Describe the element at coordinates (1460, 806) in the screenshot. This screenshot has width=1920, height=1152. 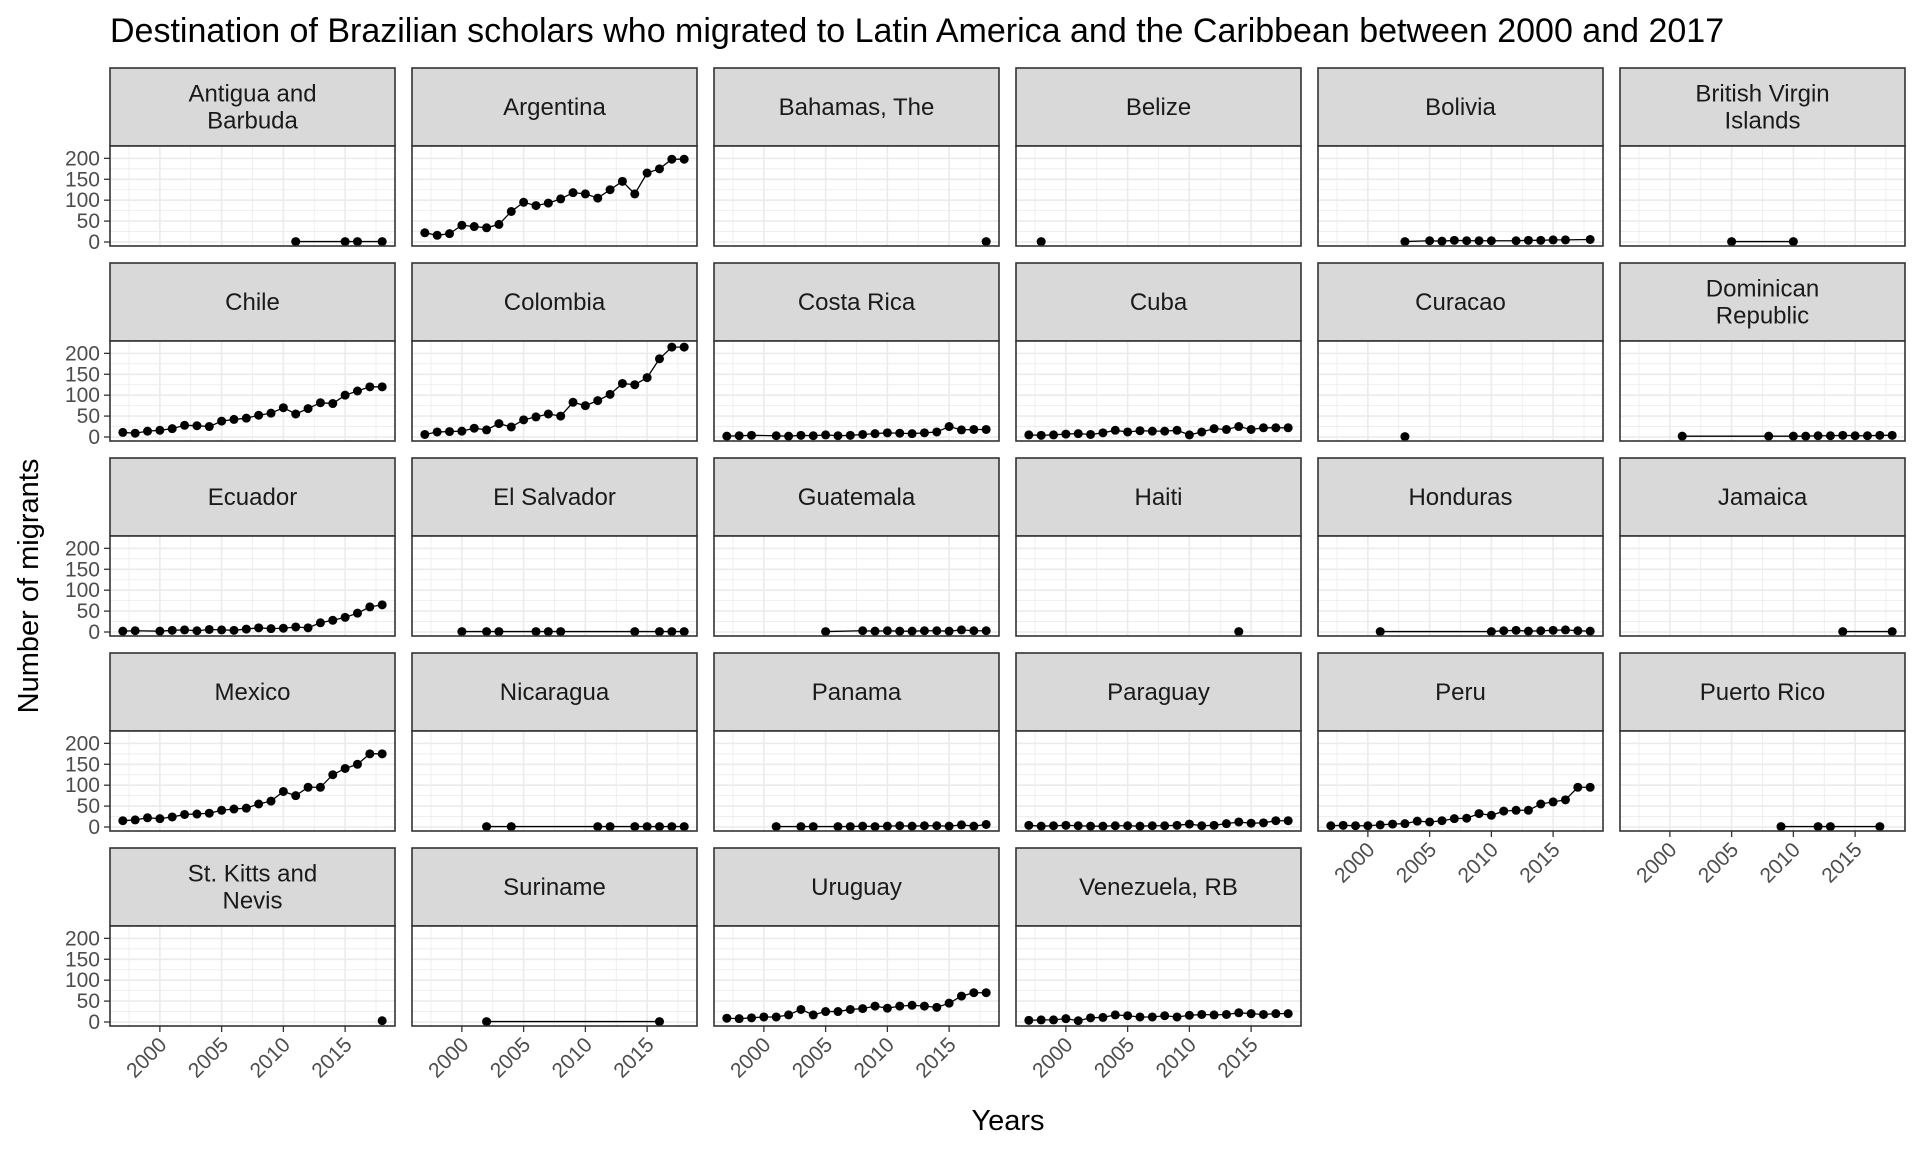
I see `series-line-peru` at that location.